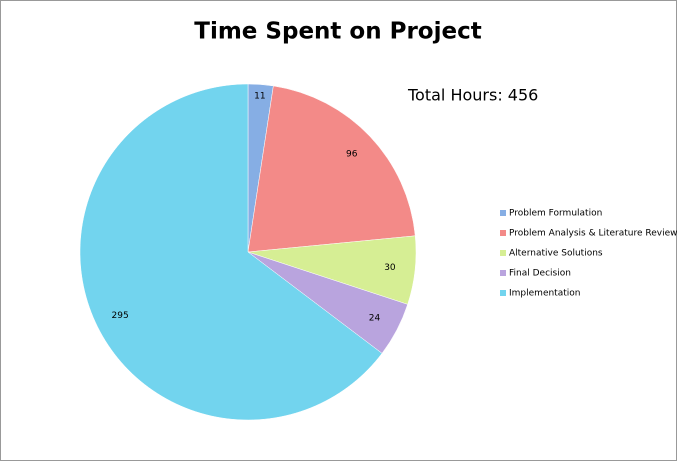 This screenshot has width=677, height=461. What do you see at coordinates (259, 97) in the screenshot?
I see `data-label: 11` at bounding box center [259, 97].